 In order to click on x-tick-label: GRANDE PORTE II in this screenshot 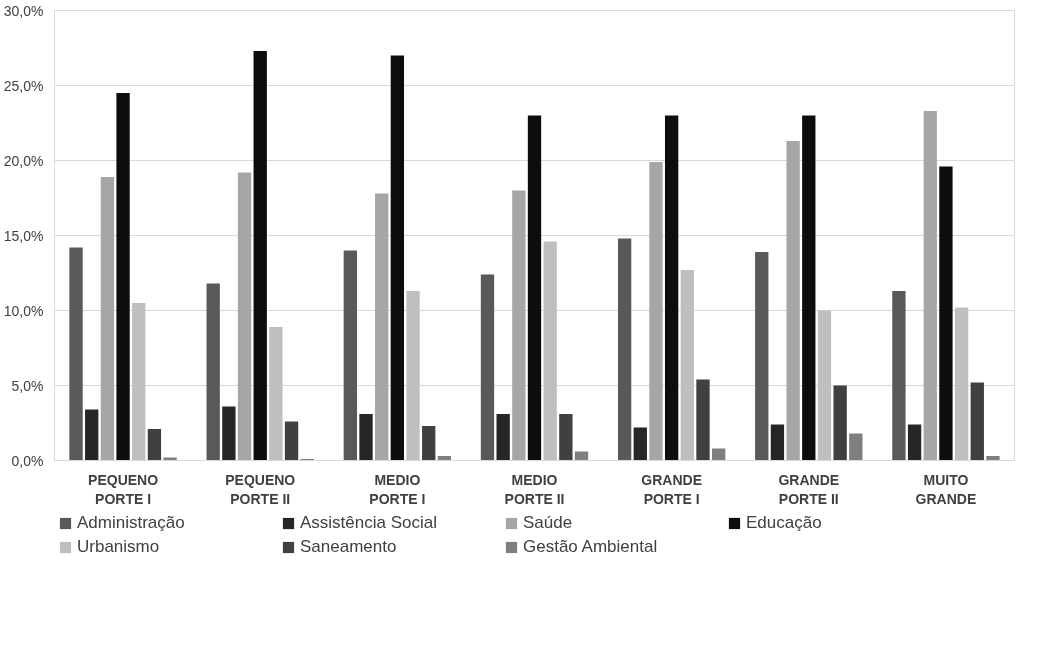, I will do `click(809, 489)`.